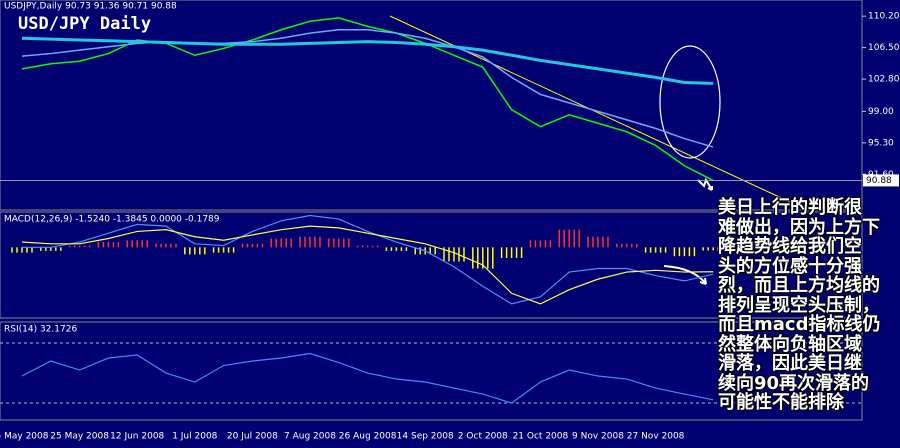  What do you see at coordinates (799, 227) in the screenshot?
I see `annotation-line: 难做出，因为上方下` at bounding box center [799, 227].